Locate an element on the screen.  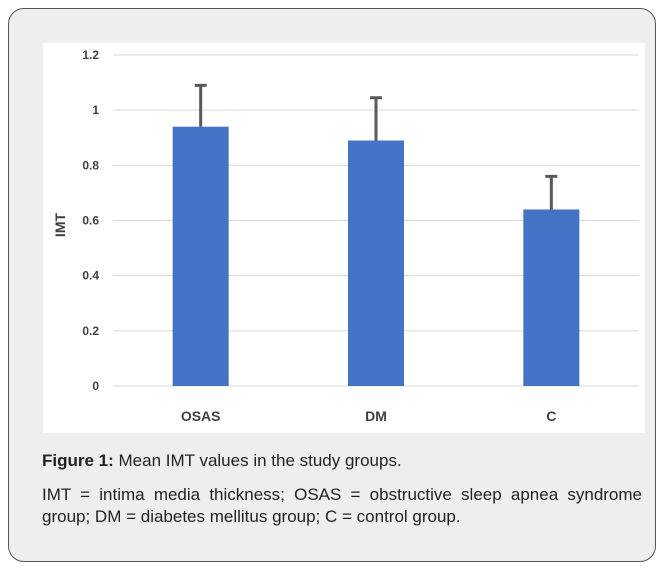
y-tick-label: 1 is located at coordinates (95, 110).